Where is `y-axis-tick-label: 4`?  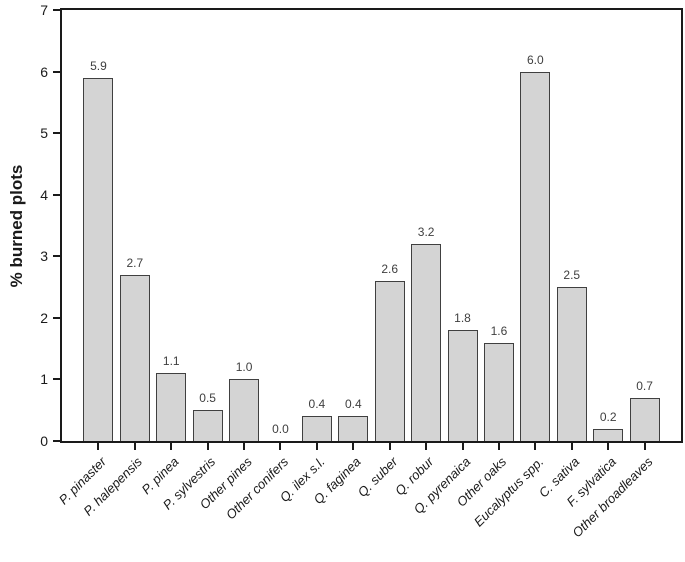
y-axis-tick-label: 4 is located at coordinates (44, 194).